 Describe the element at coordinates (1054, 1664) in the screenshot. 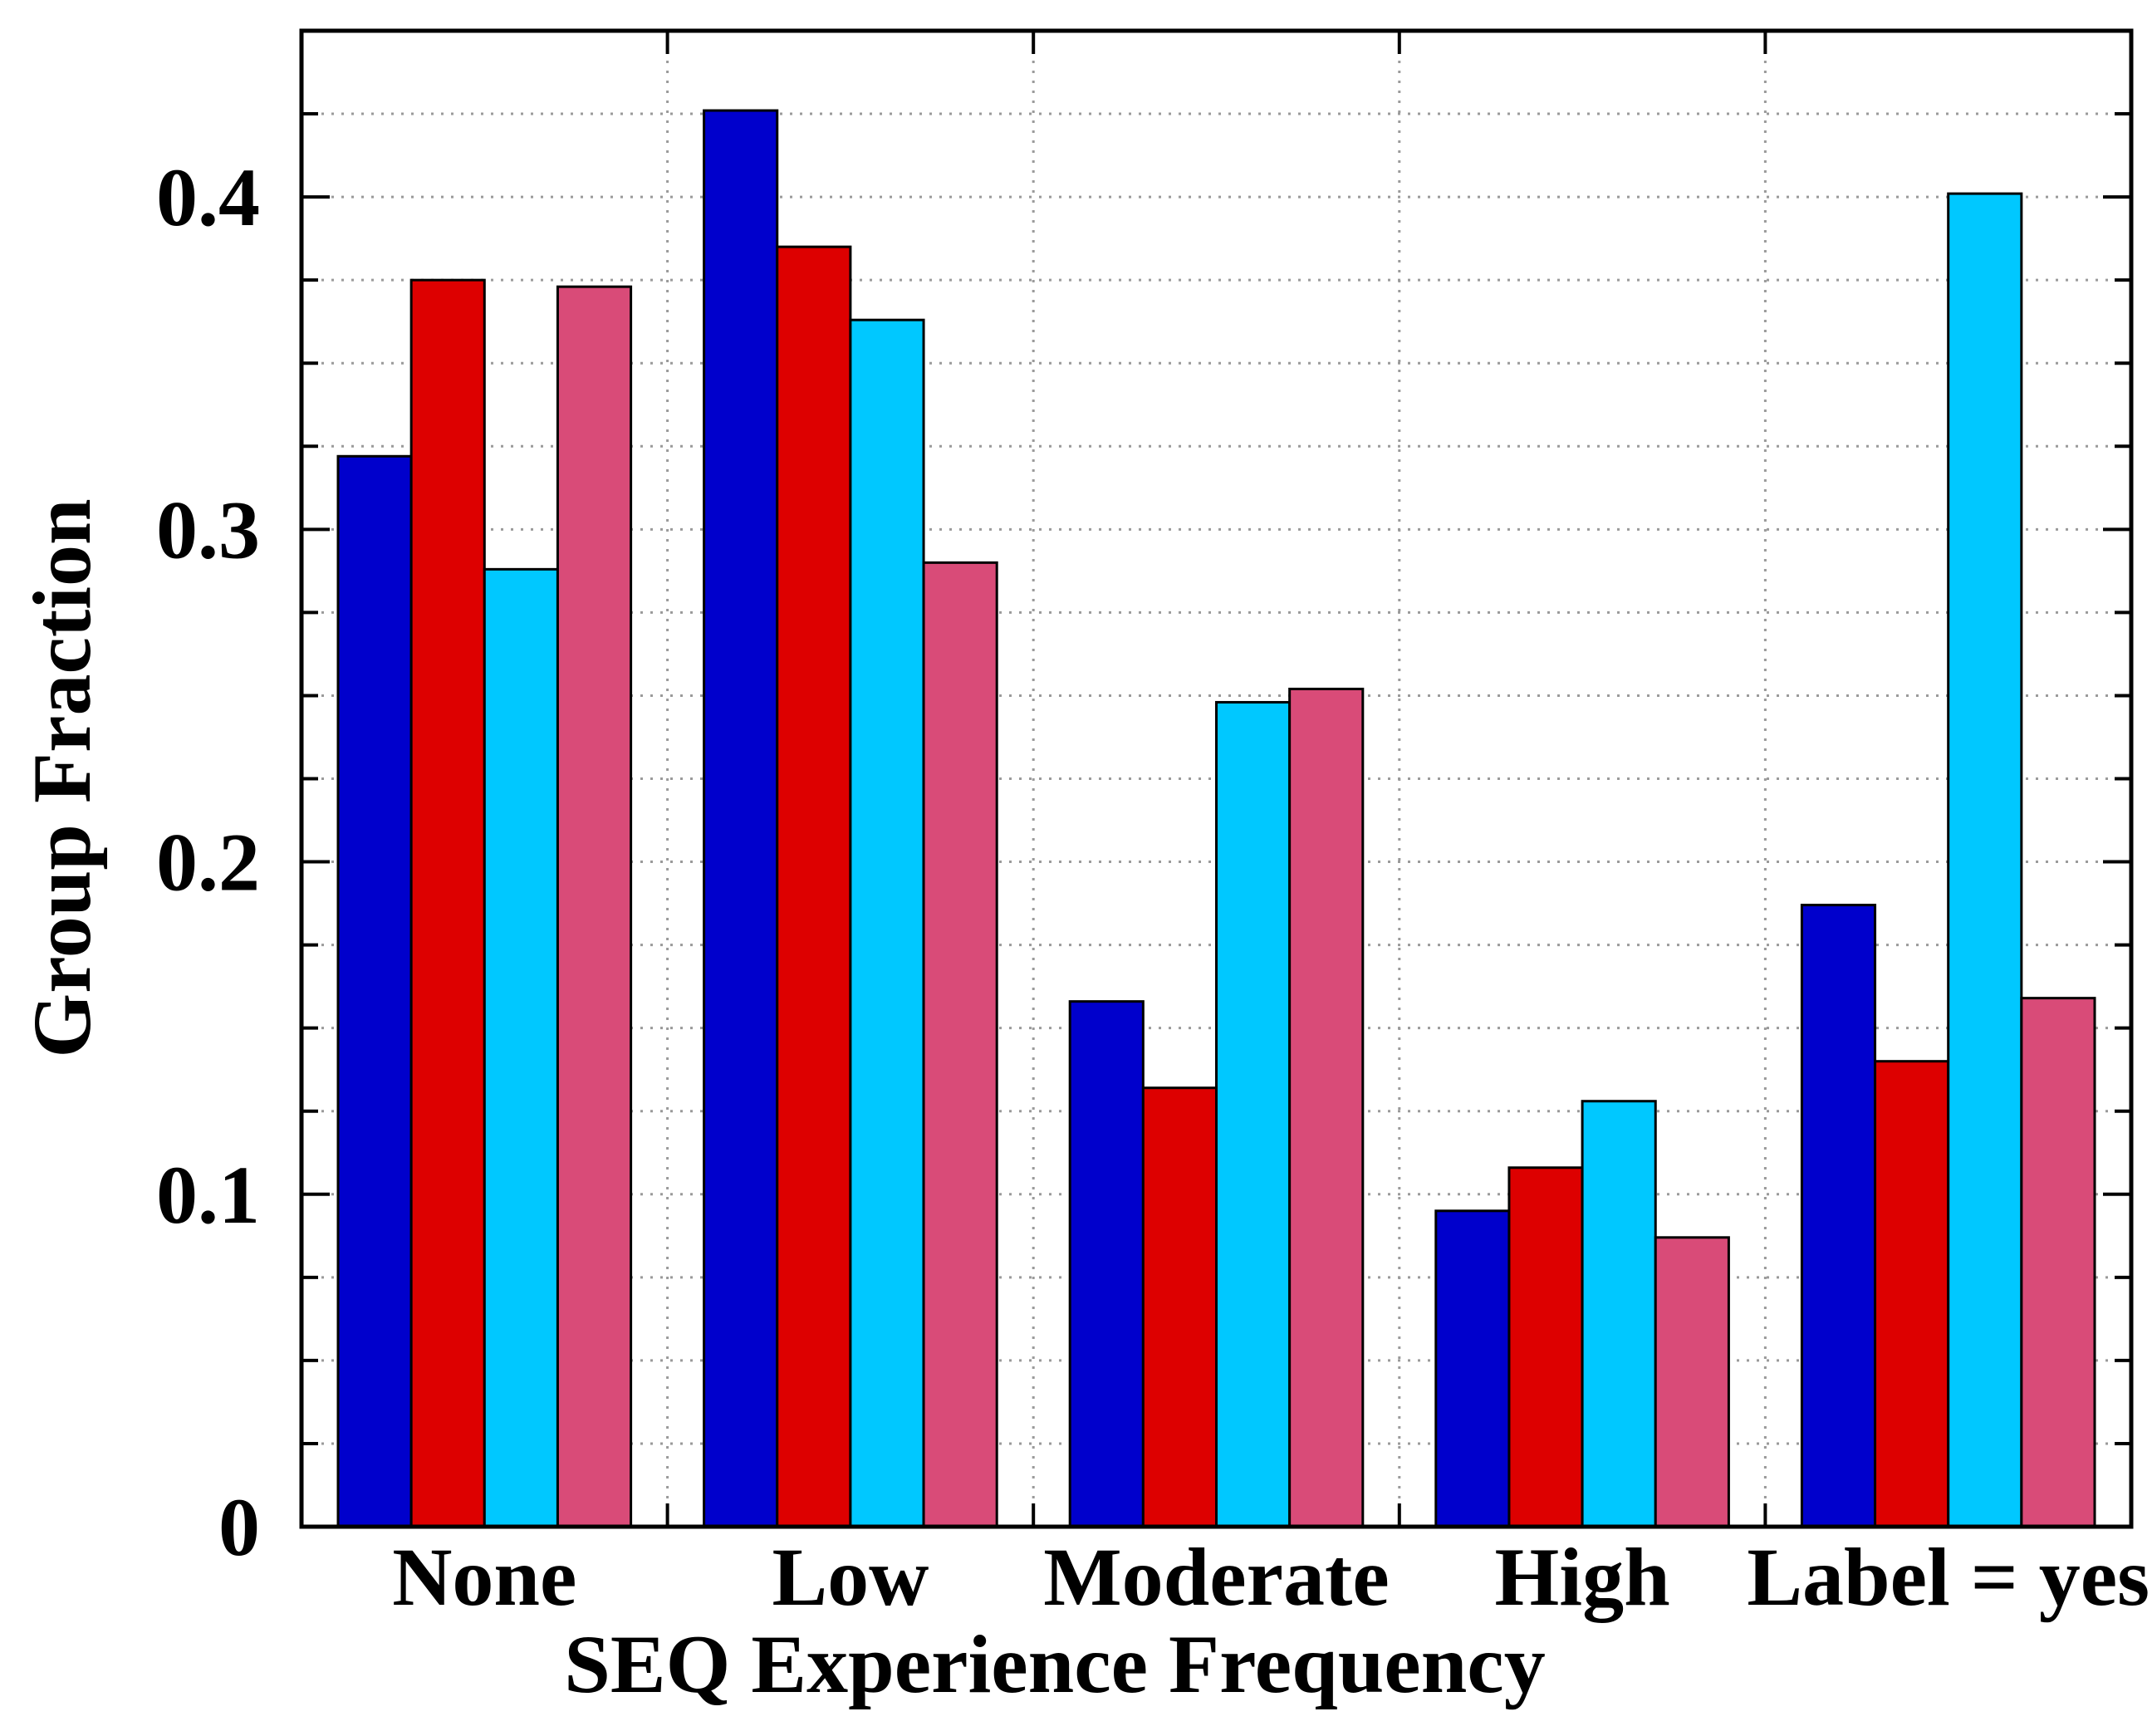

I see `x-axis-title: SEQ Experience Frequency` at that location.